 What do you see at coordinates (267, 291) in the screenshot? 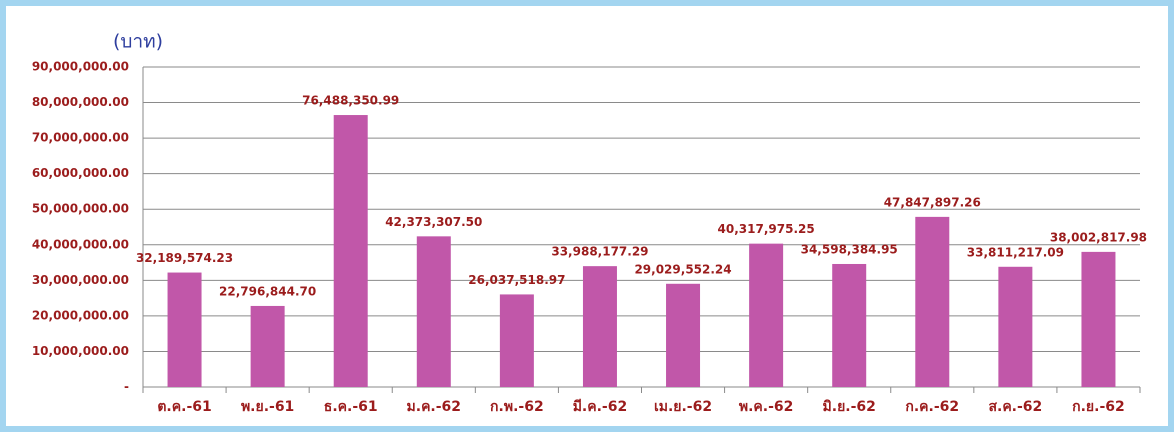
I see `data-label: 22,796,844.70` at bounding box center [267, 291].